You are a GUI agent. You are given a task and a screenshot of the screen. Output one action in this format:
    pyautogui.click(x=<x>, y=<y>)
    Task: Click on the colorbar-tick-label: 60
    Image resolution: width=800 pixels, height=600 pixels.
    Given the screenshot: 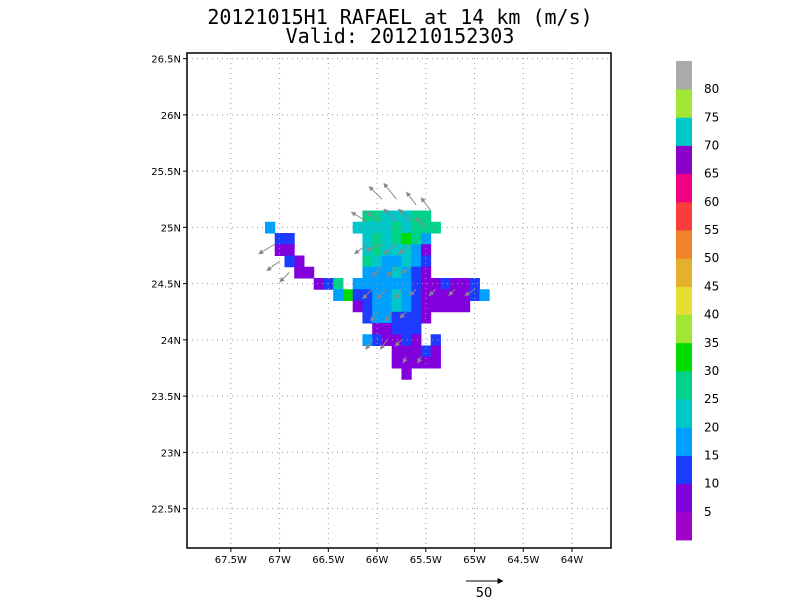 What is the action you would take?
    pyautogui.click(x=711, y=202)
    